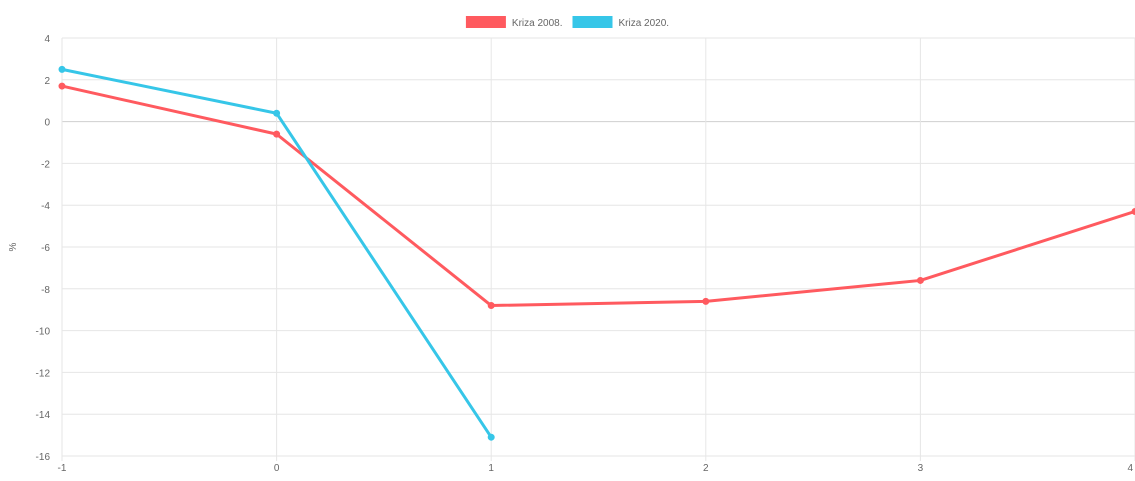 The image size is (1135, 481). What do you see at coordinates (47, 81) in the screenshot?
I see `y-tick-label: 2` at bounding box center [47, 81].